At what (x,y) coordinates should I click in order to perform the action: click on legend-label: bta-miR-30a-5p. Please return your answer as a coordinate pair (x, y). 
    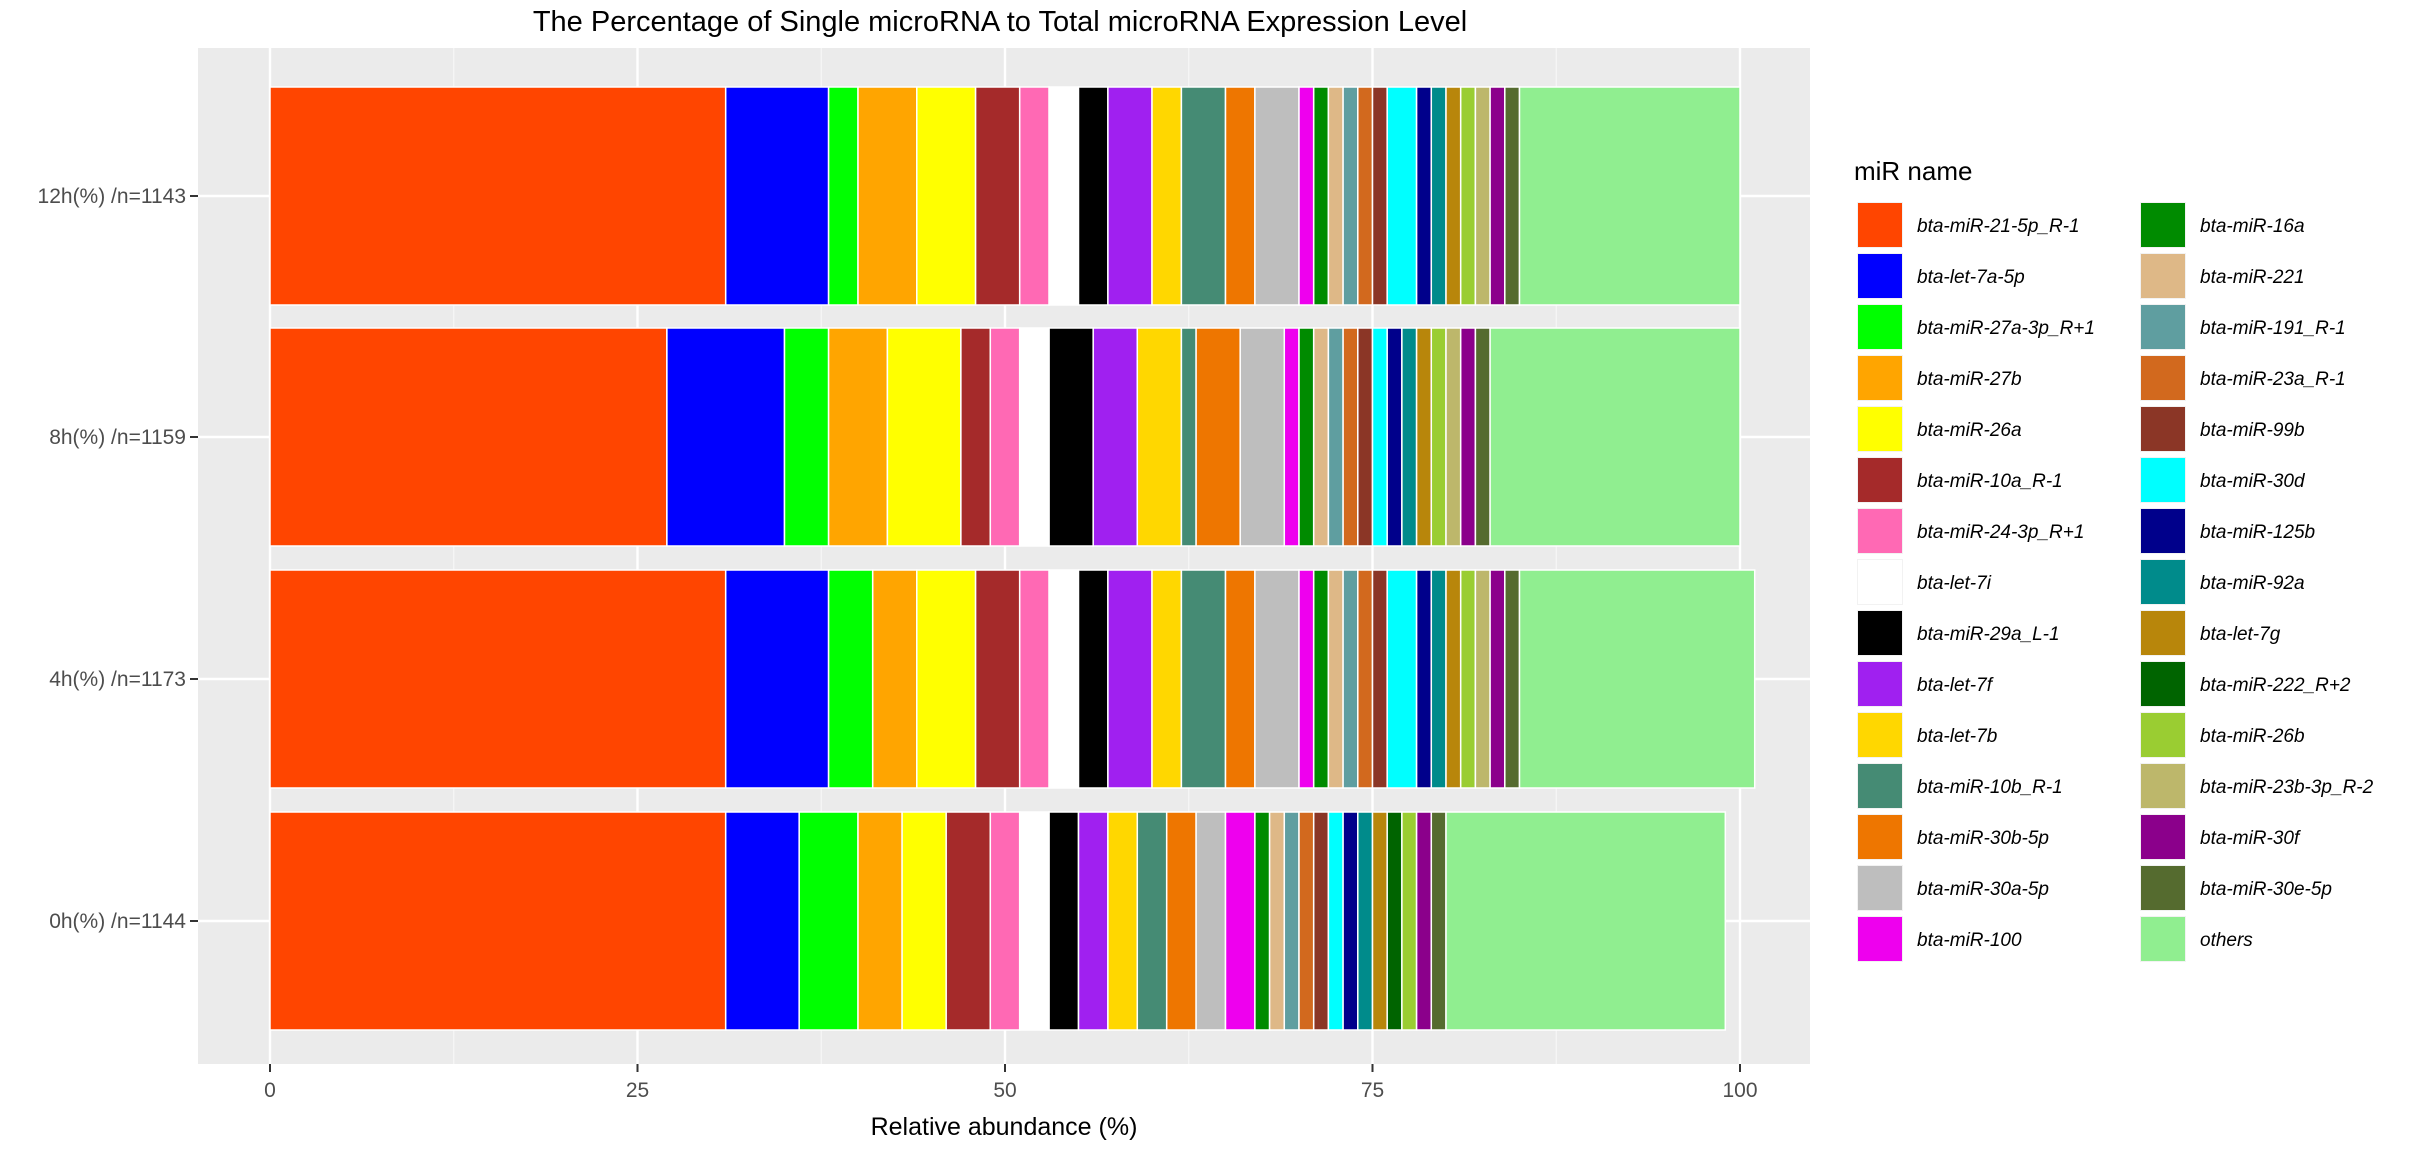
    Looking at the image, I should click on (1983, 889).